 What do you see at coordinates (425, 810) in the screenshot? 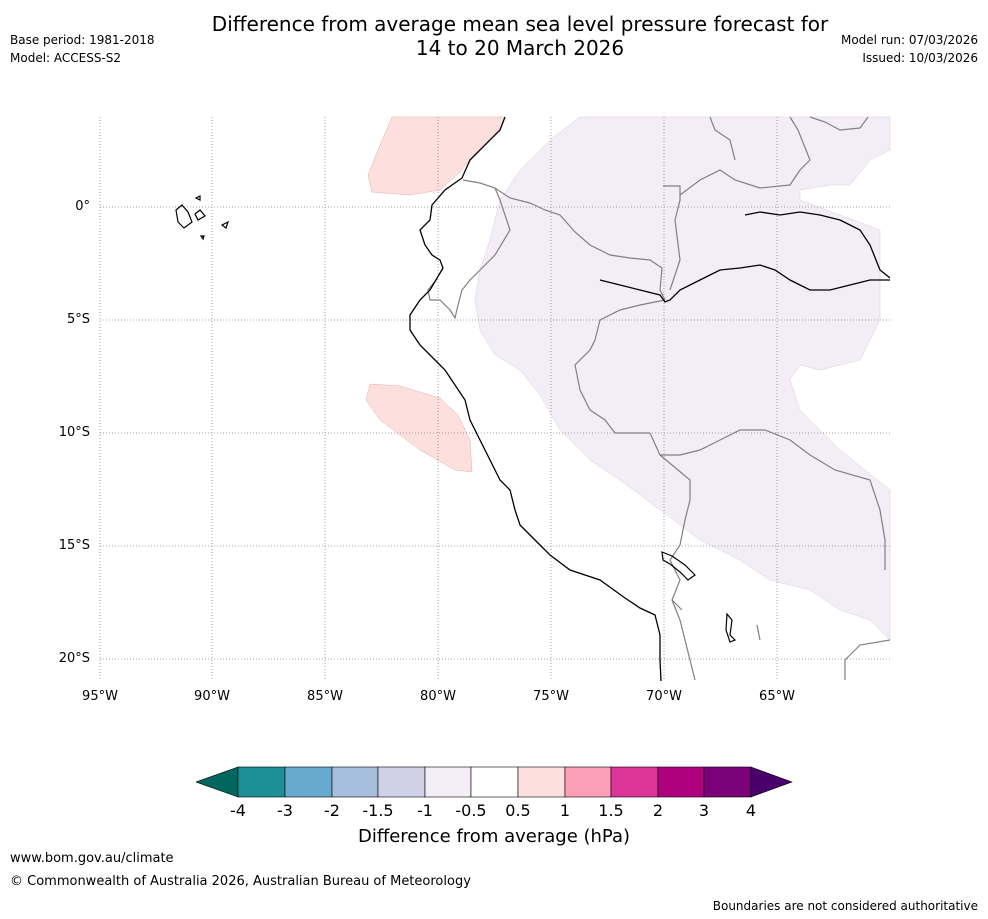
I see `cbar-tick: -1` at bounding box center [425, 810].